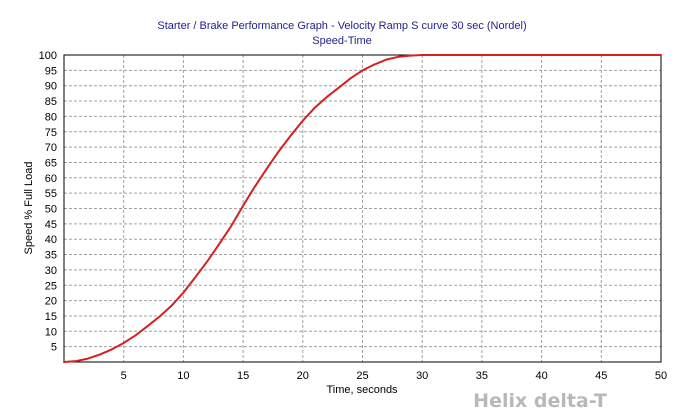 The width and height of the screenshot is (680, 413). I want to click on y-tick-label: 30, so click(51, 271).